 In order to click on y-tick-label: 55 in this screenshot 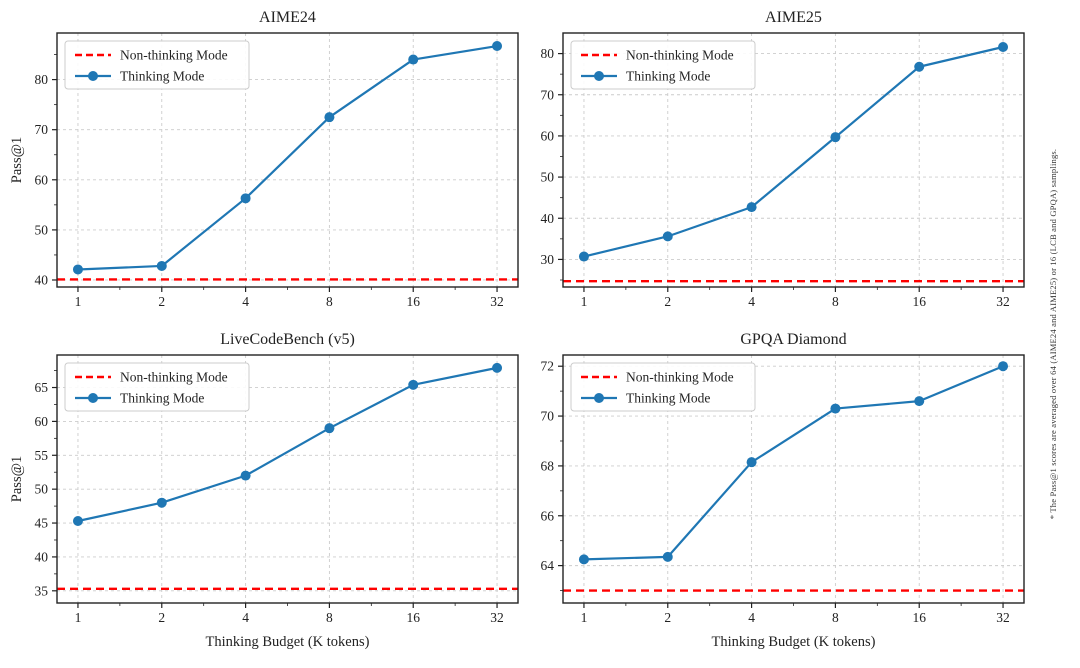, I will do `click(42, 455)`.